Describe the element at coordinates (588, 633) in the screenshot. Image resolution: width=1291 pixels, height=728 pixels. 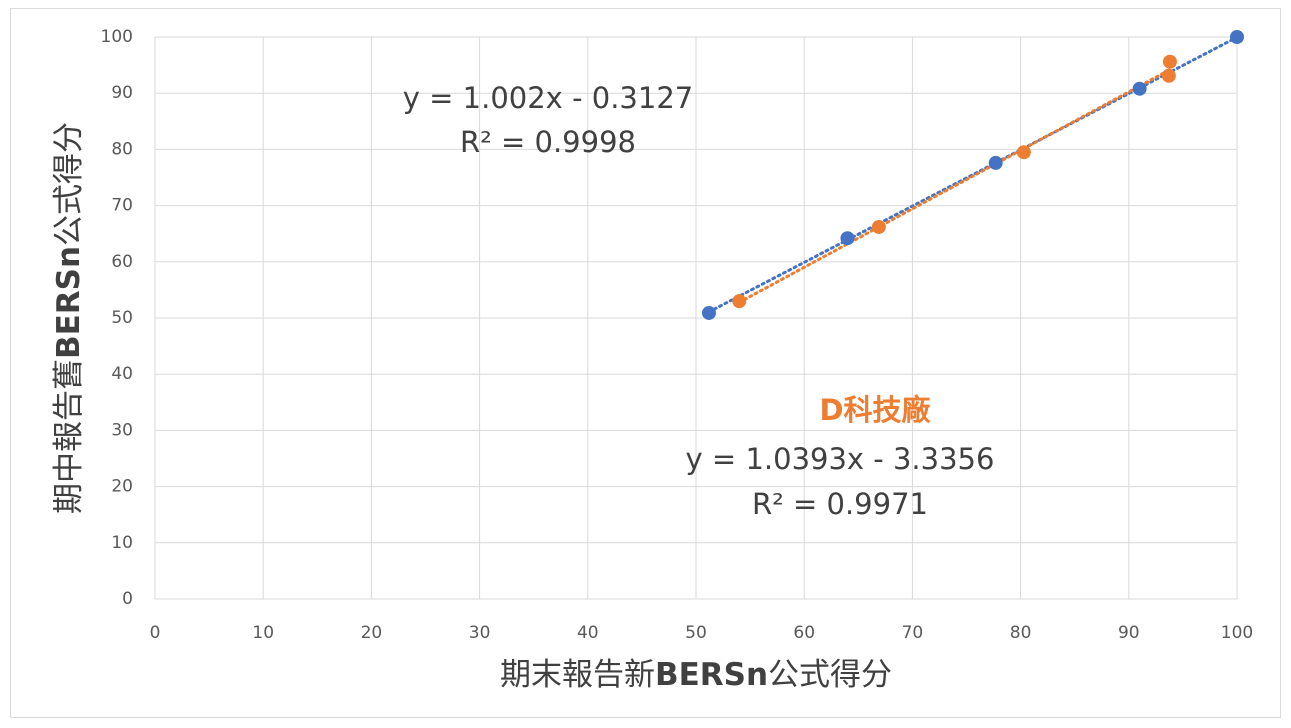
I see `x-tick-label: 40` at that location.